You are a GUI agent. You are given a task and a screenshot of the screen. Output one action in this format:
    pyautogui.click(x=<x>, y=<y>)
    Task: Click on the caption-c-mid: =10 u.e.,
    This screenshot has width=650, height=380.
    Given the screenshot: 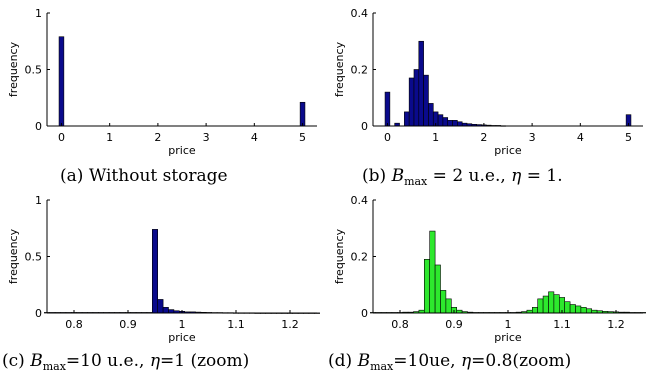 What is the action you would take?
    pyautogui.click(x=108, y=361)
    